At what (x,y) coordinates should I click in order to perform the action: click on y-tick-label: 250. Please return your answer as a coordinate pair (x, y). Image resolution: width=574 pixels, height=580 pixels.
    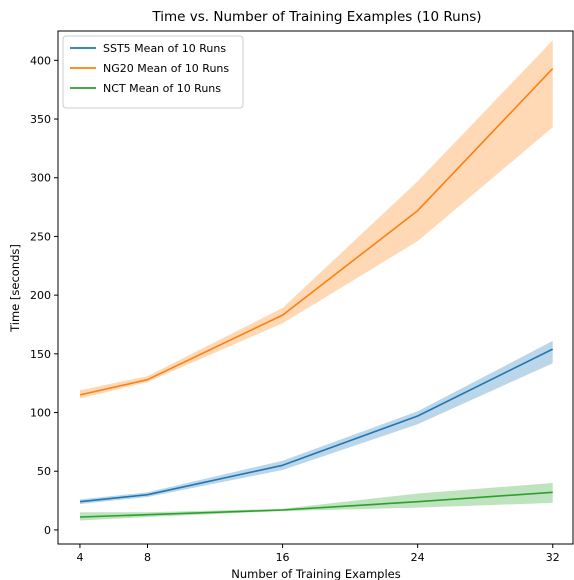
    Looking at the image, I should click on (40, 236).